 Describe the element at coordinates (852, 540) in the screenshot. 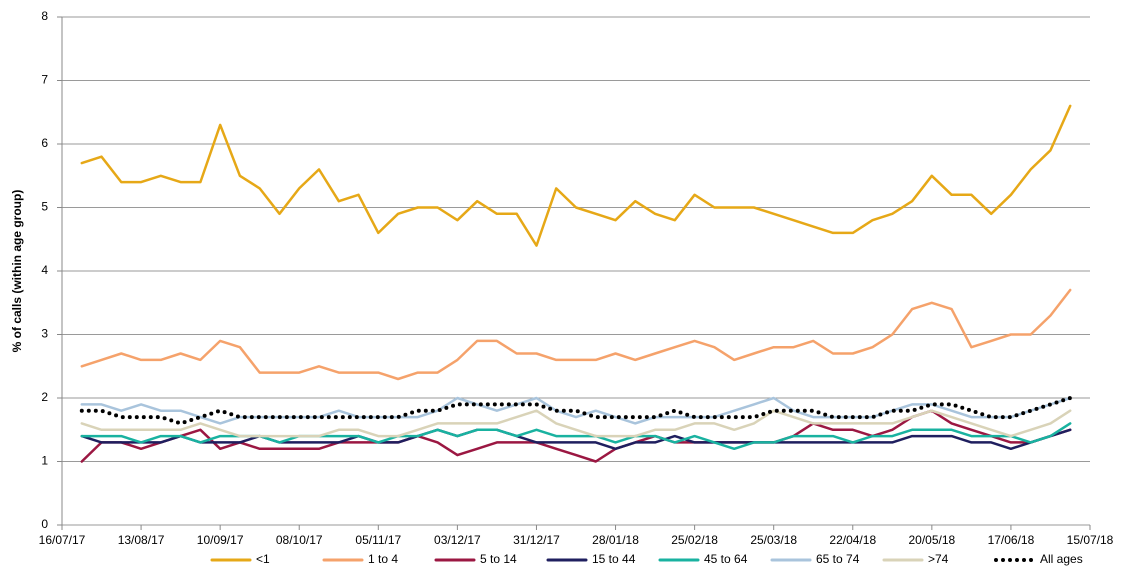

I see `x-tick-label: 22/04/18` at that location.